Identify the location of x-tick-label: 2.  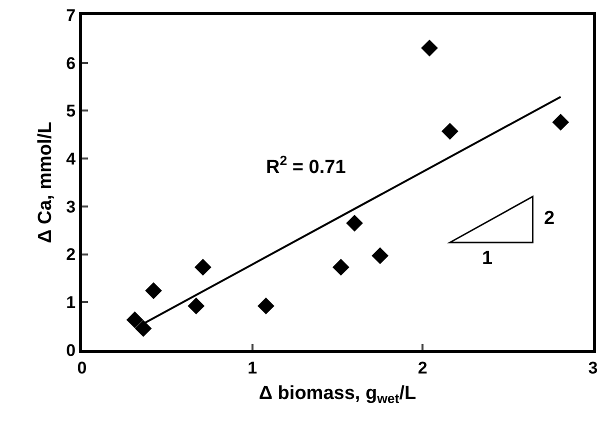
(423, 368).